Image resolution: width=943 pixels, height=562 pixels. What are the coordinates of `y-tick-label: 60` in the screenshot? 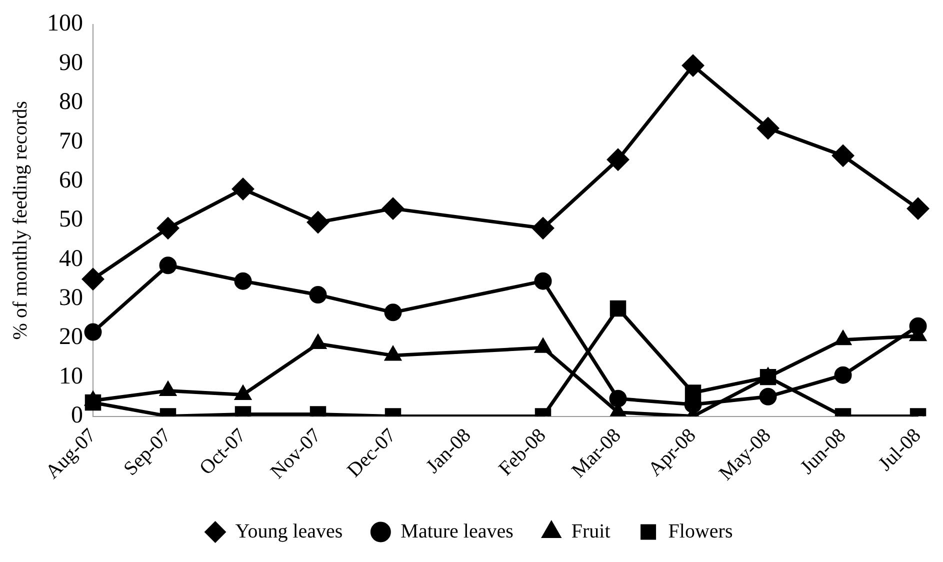 It's located at (71, 180).